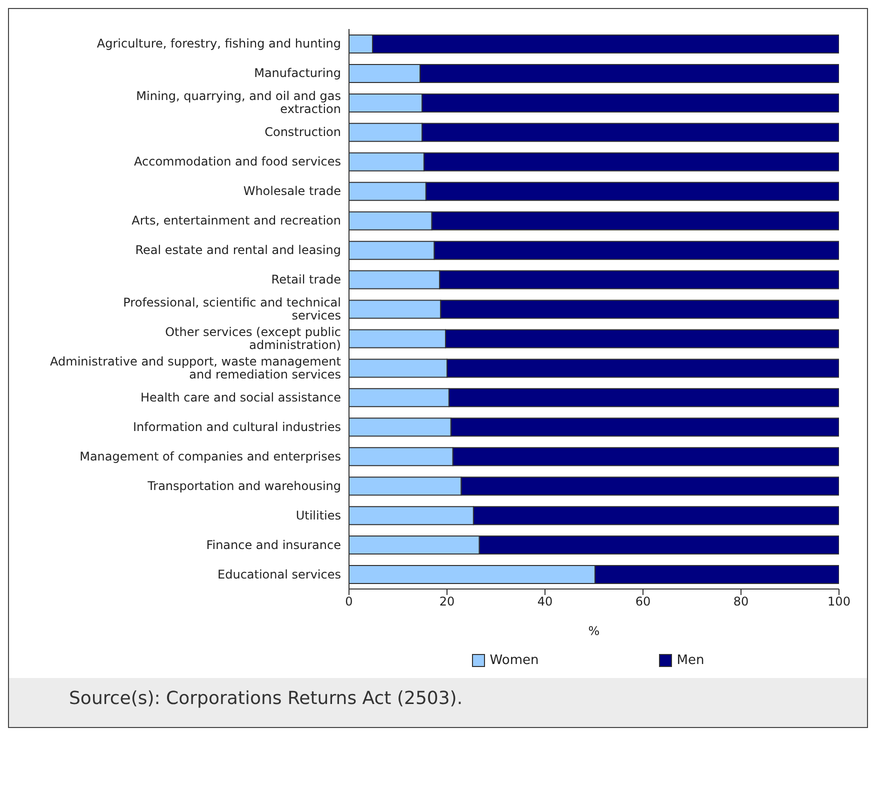 This screenshot has width=876, height=805. Describe the element at coordinates (236, 221) in the screenshot. I see `y-tick-label: Arts, entertainment and recreation` at that location.